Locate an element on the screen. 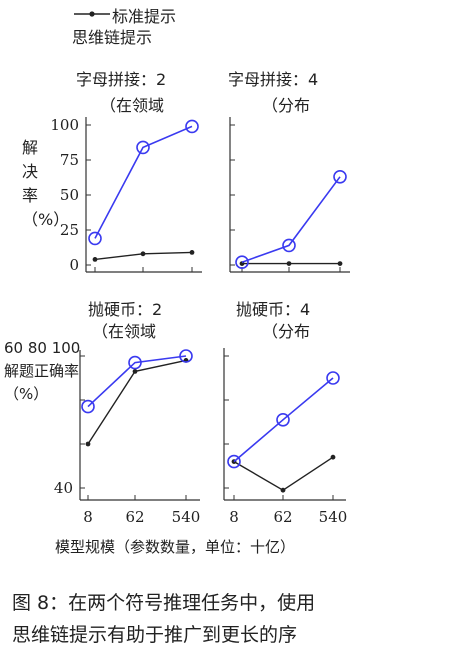  panel3-cot-line is located at coordinates (137, 381).